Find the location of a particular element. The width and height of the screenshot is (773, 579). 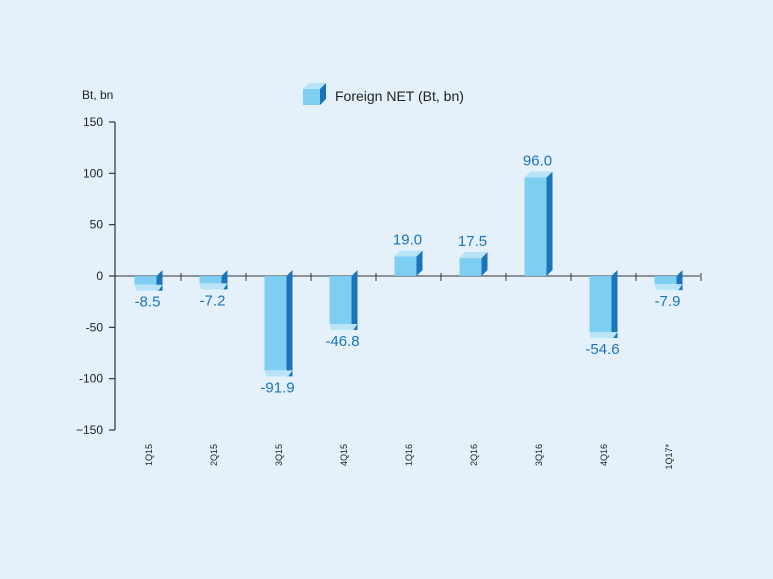

y-tick-label: 50 is located at coordinates (97, 225).